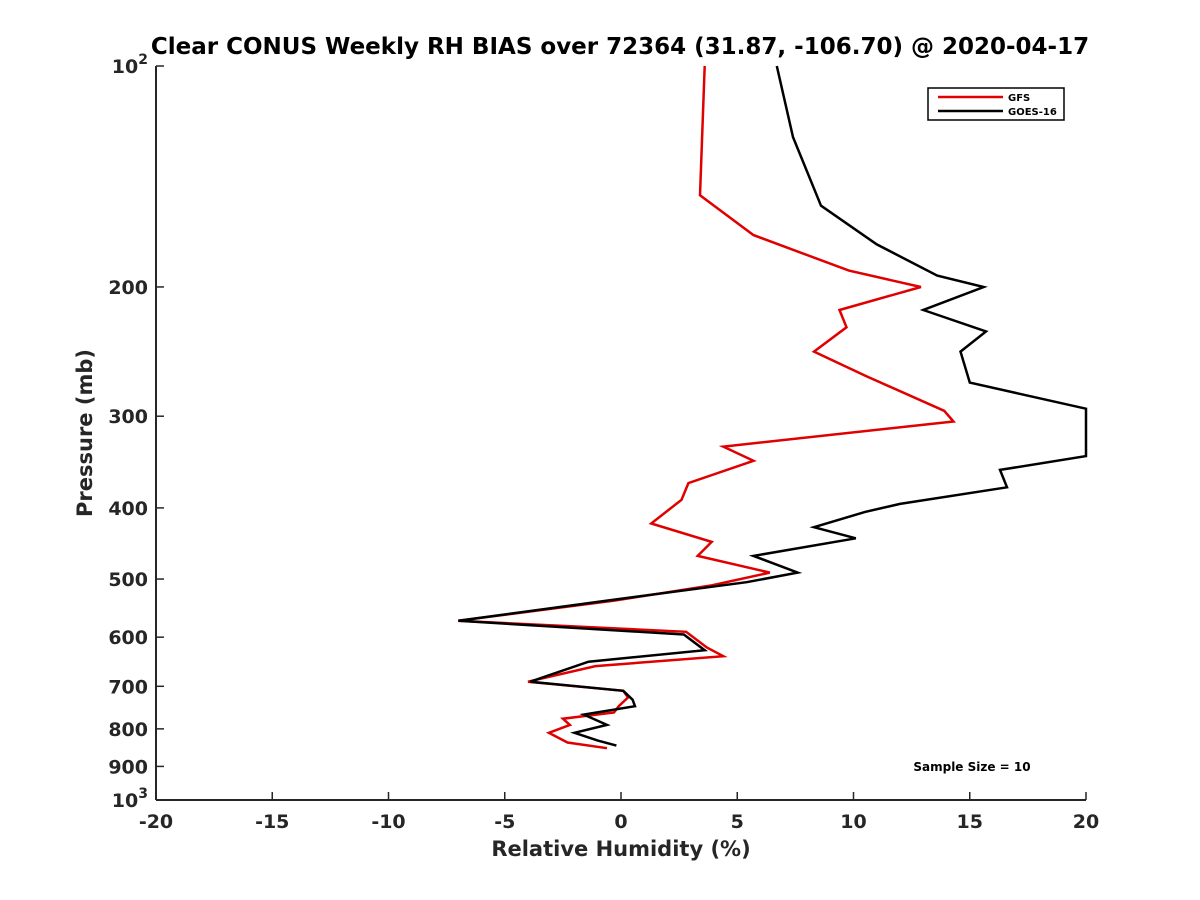  Describe the element at coordinates (128, 767) in the screenshot. I see `y-tick-label-900: 900` at that location.